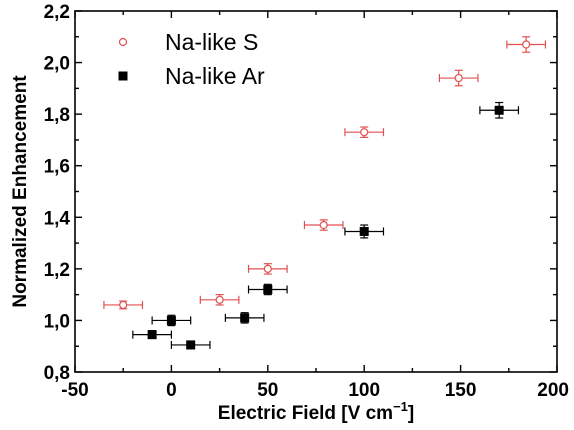 This screenshot has height=430, width=574. What do you see at coordinates (57, 115) in the screenshot?
I see `y-tick-label: 1,8` at bounding box center [57, 115].